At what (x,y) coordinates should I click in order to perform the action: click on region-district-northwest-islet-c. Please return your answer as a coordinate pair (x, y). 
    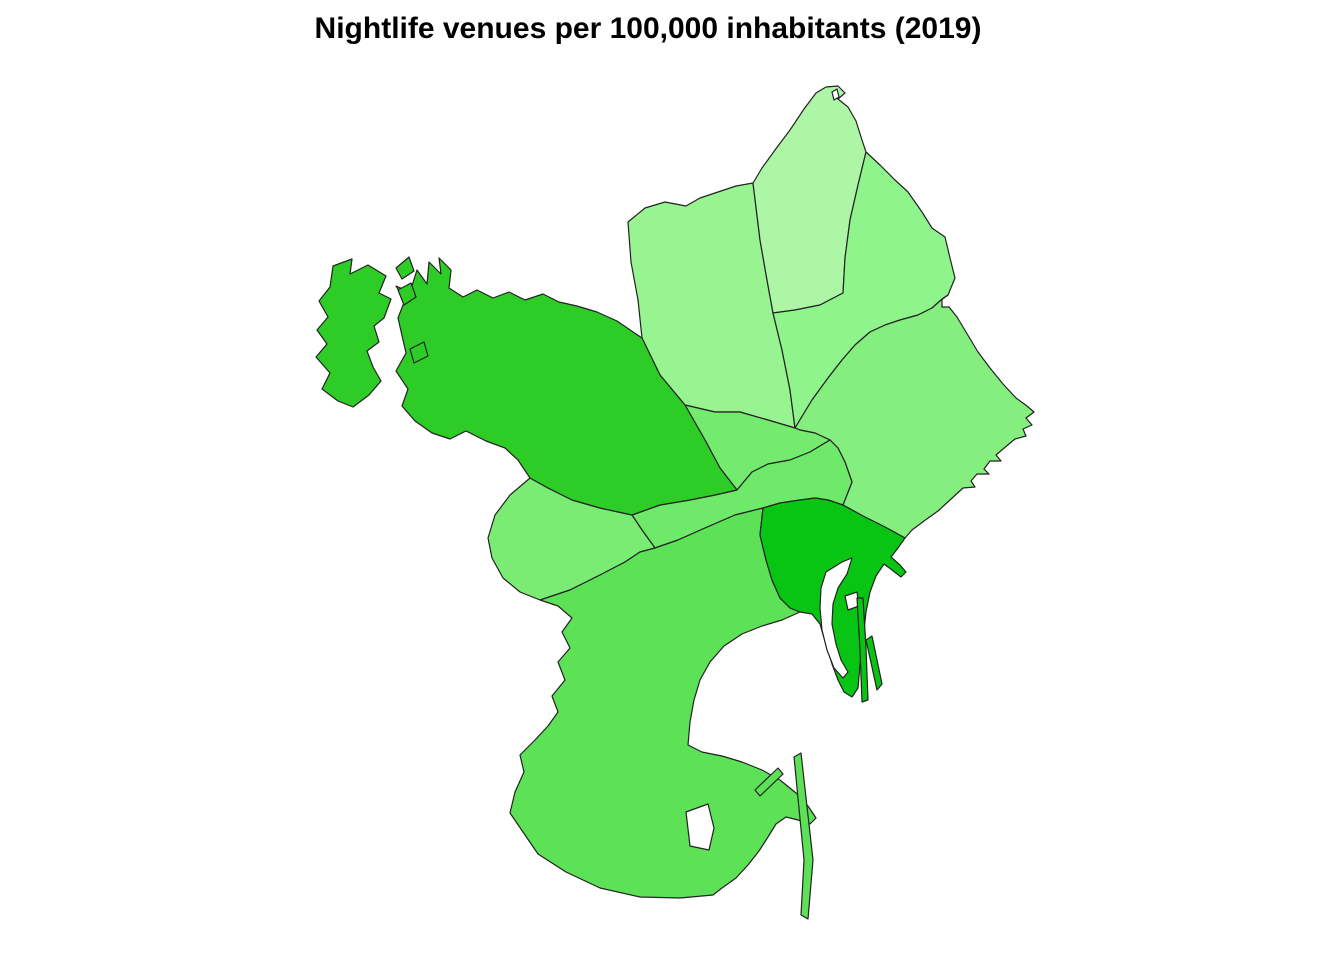
    Looking at the image, I should click on (419, 352).